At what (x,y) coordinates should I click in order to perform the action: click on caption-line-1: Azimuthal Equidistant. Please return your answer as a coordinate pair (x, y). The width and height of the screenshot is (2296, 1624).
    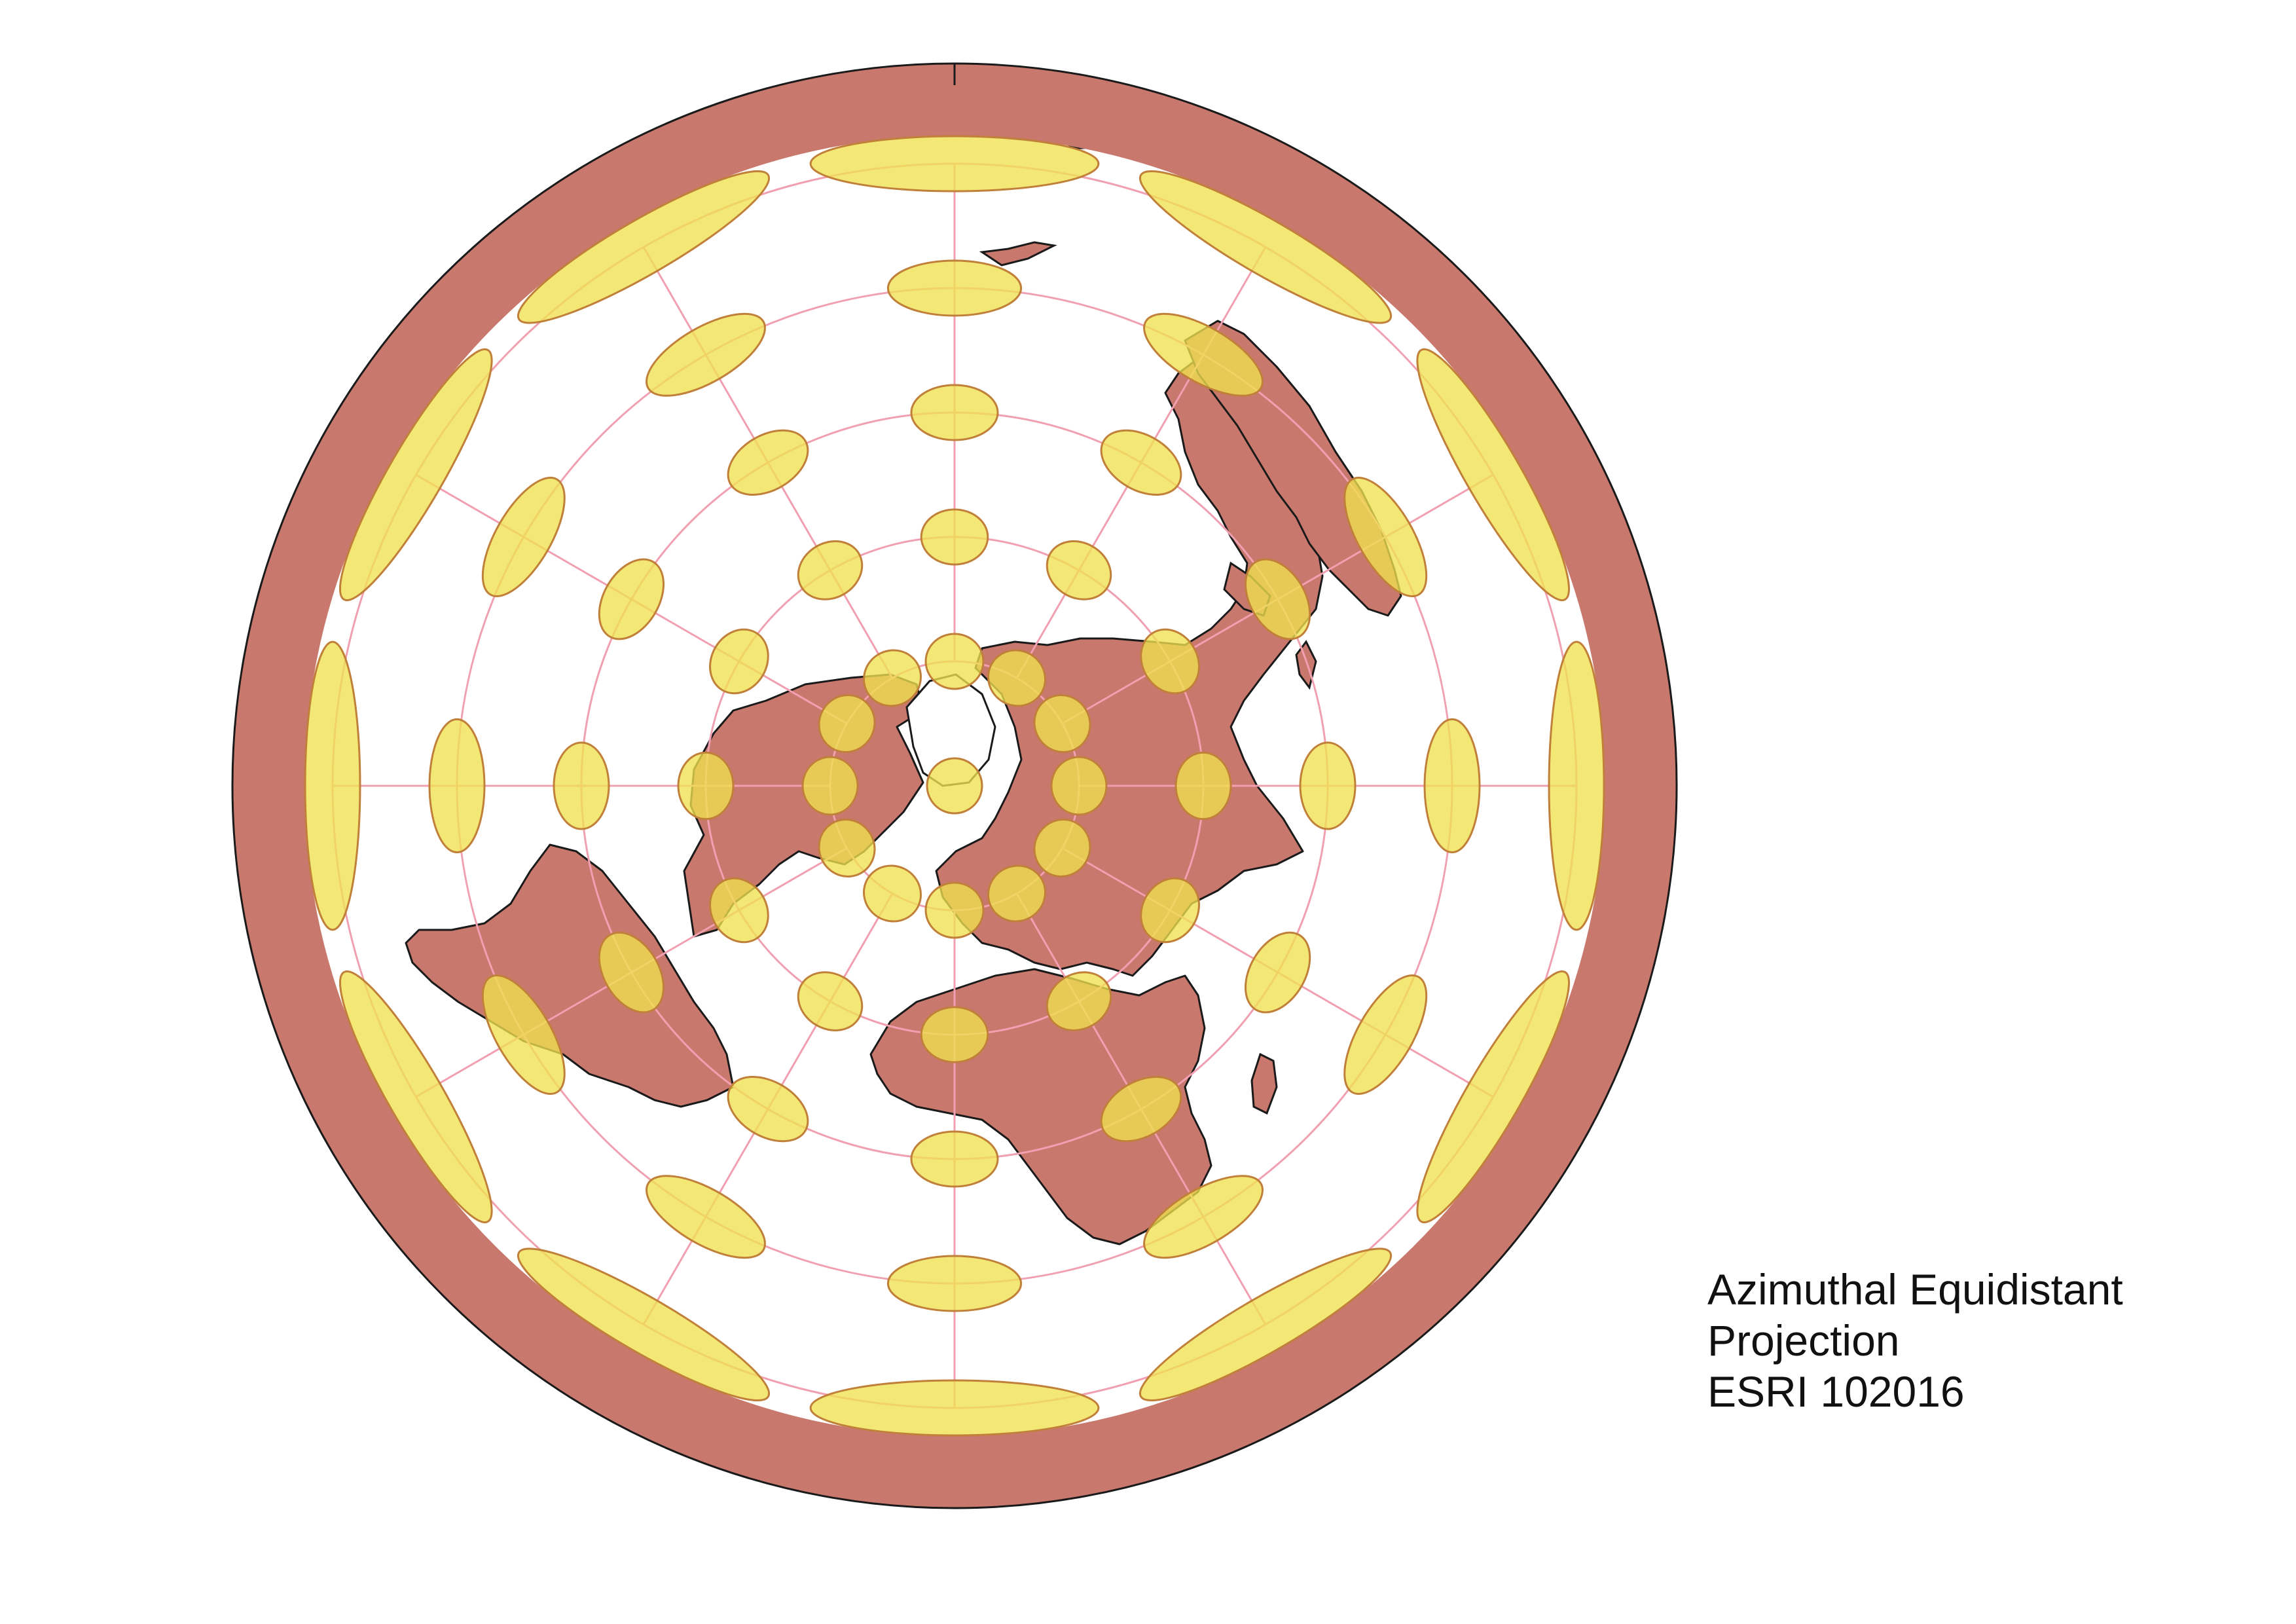
    Looking at the image, I should click on (1915, 1289).